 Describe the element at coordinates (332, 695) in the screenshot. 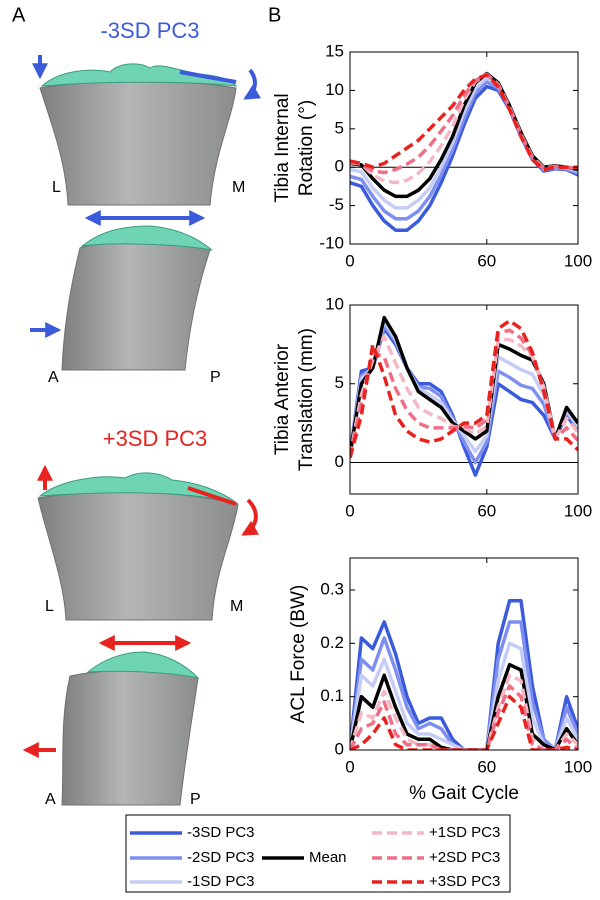

I see `y-tick-label: 0.1` at that location.